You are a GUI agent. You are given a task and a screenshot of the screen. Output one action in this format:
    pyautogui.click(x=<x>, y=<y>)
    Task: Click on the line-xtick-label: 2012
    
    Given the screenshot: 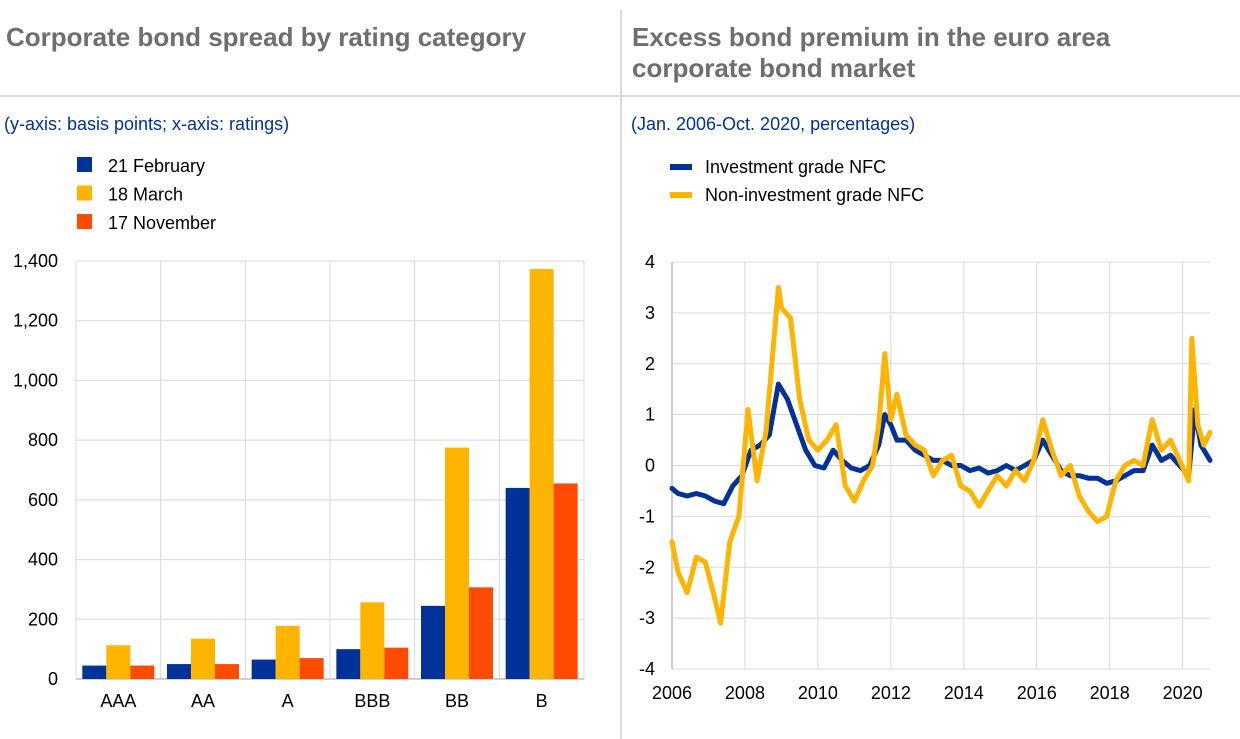 What is the action you would take?
    pyautogui.click(x=891, y=693)
    